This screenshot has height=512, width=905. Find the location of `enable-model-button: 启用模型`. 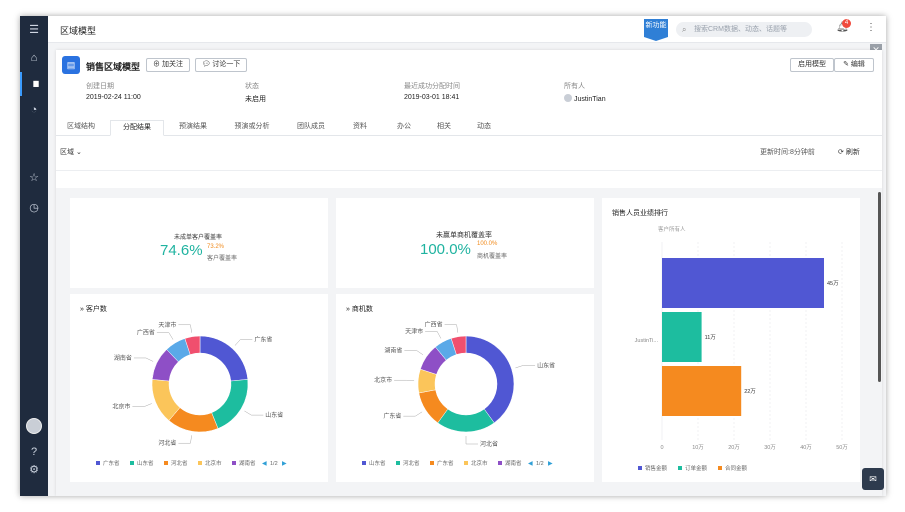

enable-model-button: 启用模型 is located at coordinates (812, 65).